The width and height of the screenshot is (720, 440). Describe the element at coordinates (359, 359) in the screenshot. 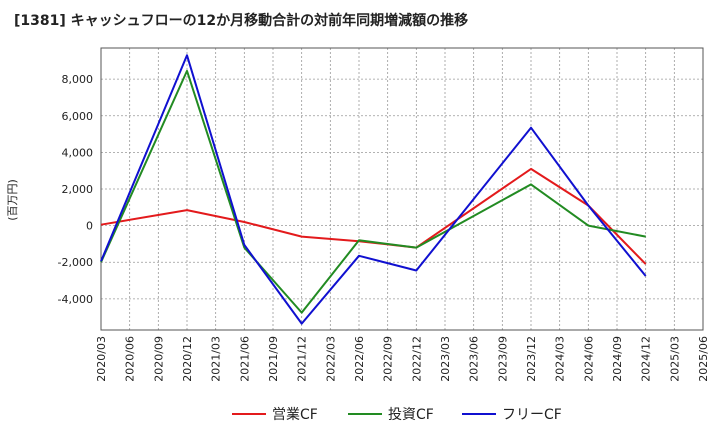

I see `x-tick-label: 2022/06` at that location.